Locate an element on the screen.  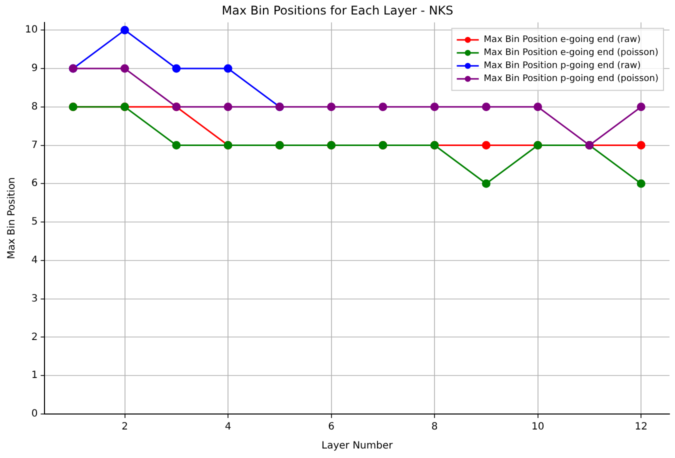
y-tick-label: 10 is located at coordinates (31, 30).